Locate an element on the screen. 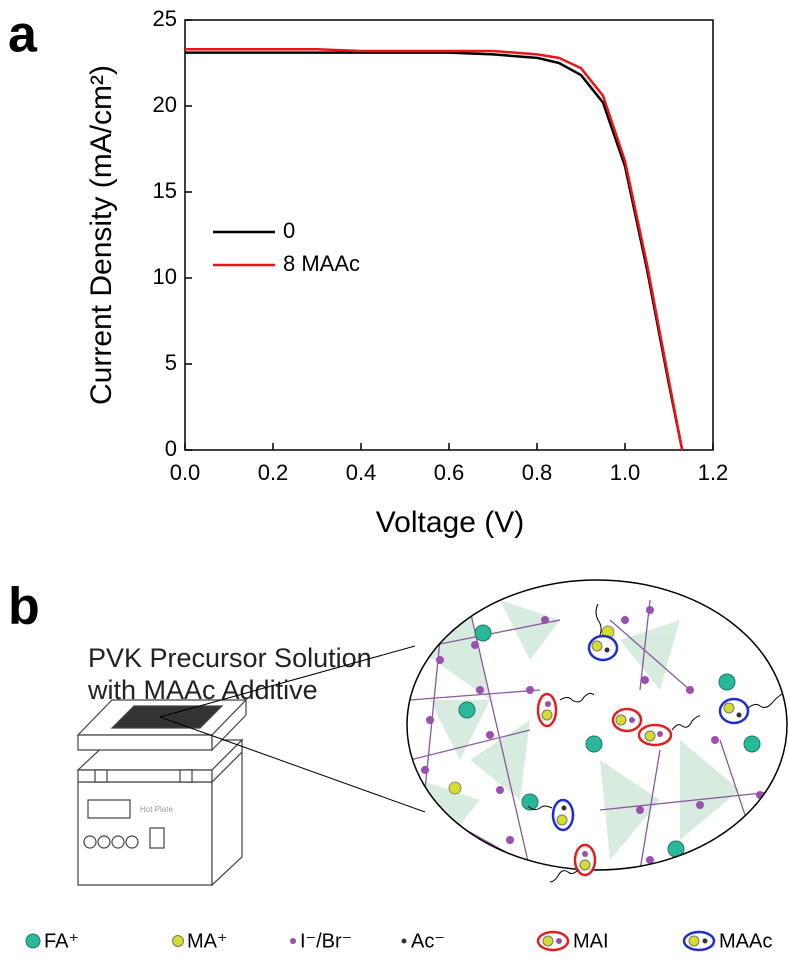  hot-plate is located at coordinates (162, 792).